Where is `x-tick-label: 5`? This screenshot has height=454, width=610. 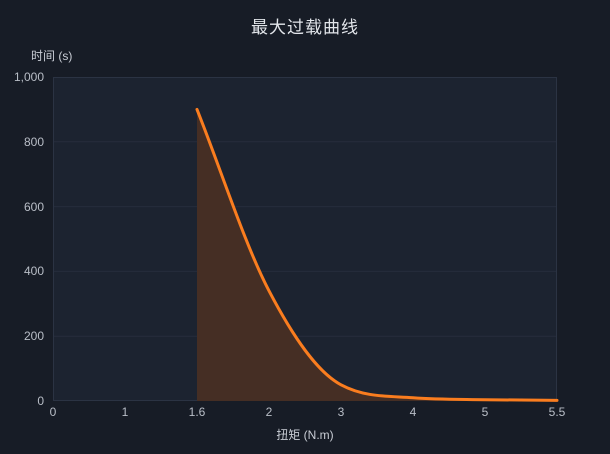
x-tick-label: 5 is located at coordinates (485, 412).